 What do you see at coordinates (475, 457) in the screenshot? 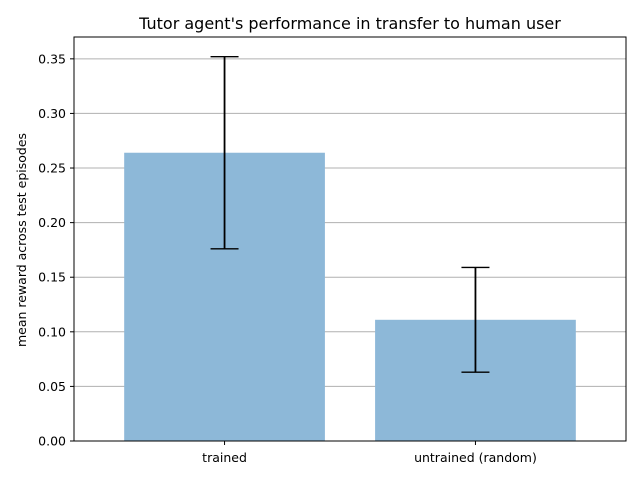
I see `x-tick-label: untrained (random)` at bounding box center [475, 457].